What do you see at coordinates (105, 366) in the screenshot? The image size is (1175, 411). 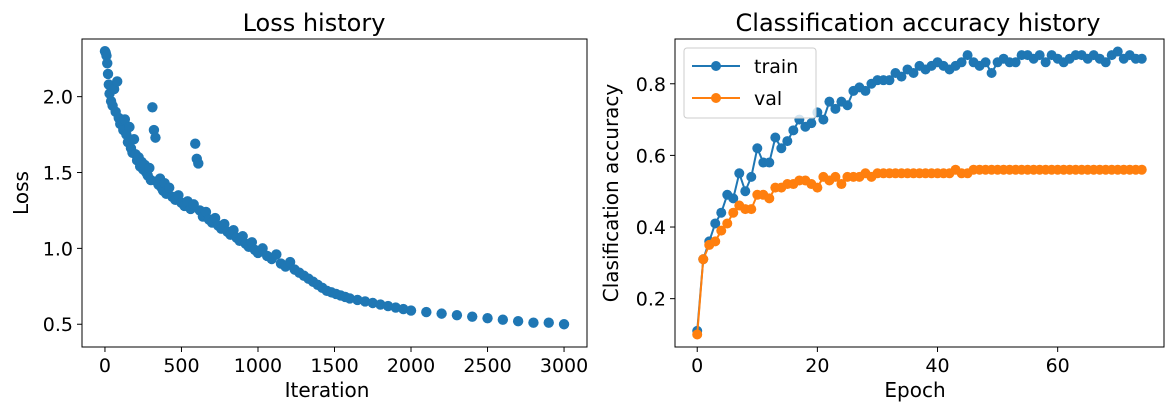 I see `loss-xtick-label: 0` at bounding box center [105, 366].